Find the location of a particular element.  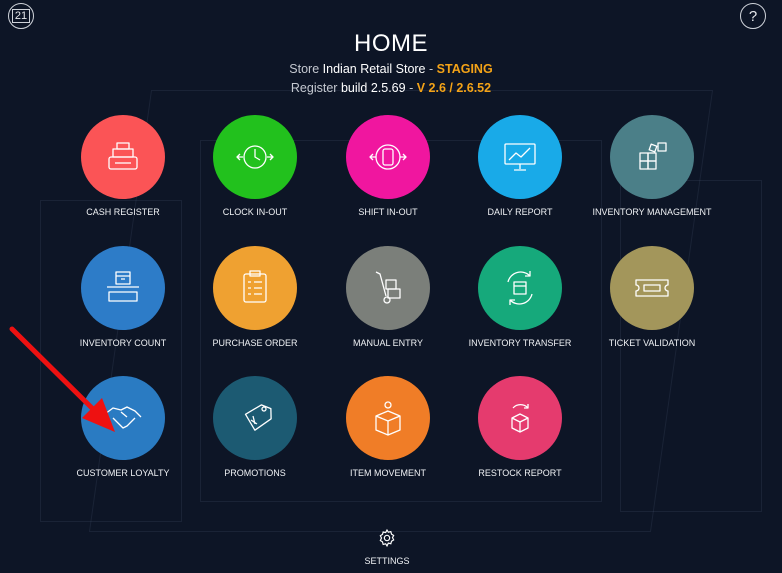

calendar-day: 21 is located at coordinates (21, 16).